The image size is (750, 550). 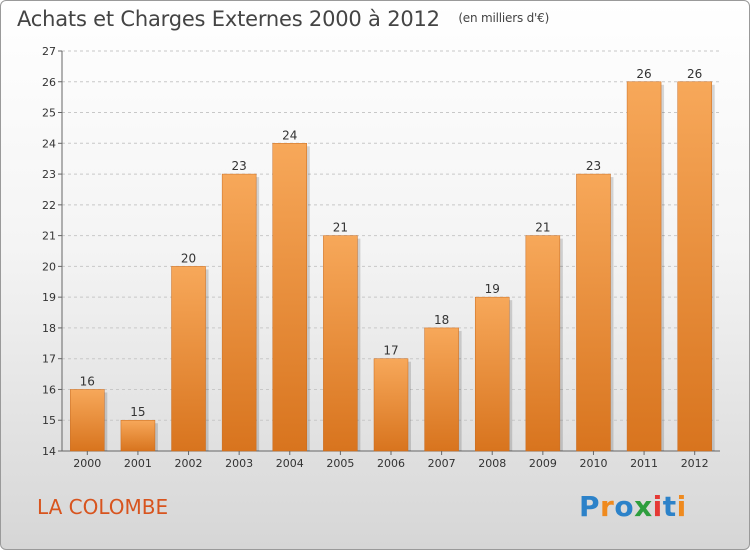 I want to click on value-label: 15, so click(x=137, y=412).